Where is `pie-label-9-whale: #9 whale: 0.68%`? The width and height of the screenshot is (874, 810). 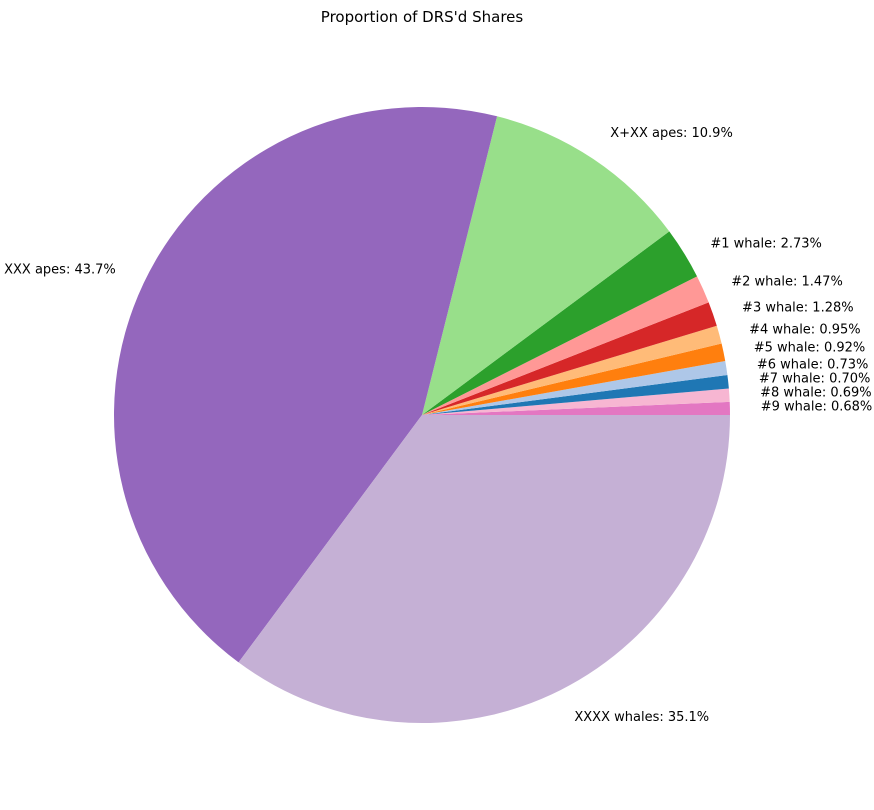
pie-label-9-whale: #9 whale: 0.68% is located at coordinates (817, 407).